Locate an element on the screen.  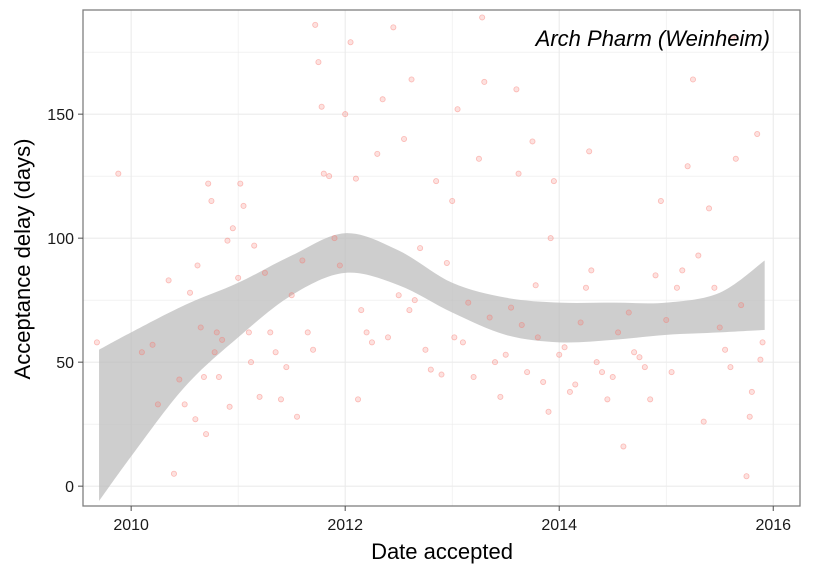
y-tick-label: 150 is located at coordinates (60, 115).